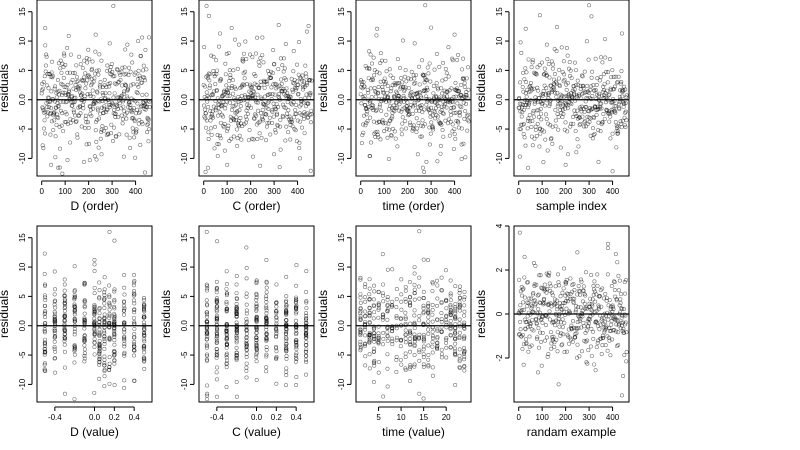 This screenshot has width=800, height=450. Describe the element at coordinates (384, 191) in the screenshot. I see `x-tick-label: 100` at that location.